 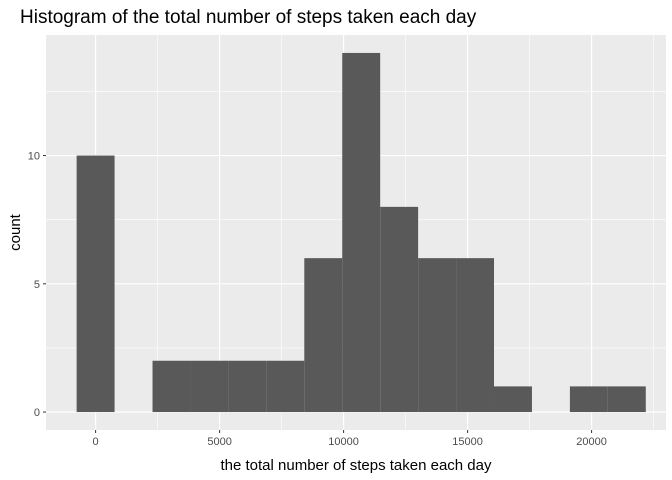 I want to click on y-tick-label: 0, so click(x=37, y=413).